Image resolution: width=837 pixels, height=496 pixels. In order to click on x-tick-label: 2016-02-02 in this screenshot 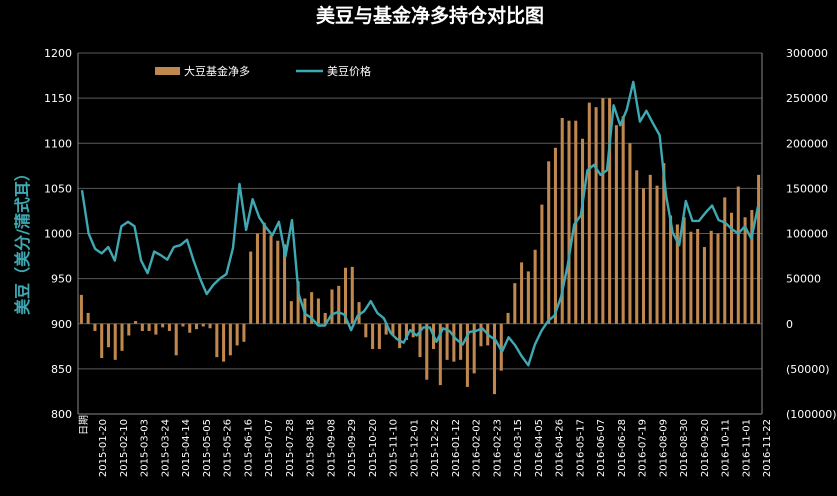, I will do `click(477, 448)`.